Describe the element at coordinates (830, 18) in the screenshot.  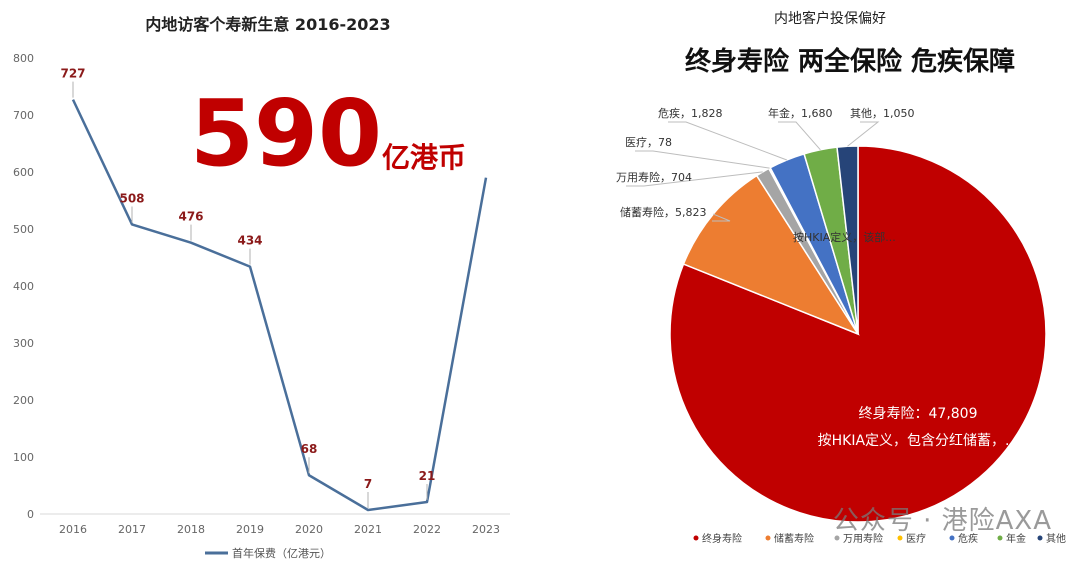
I see `pie-chart-subtitle: 内地客户投保偏好` at that location.